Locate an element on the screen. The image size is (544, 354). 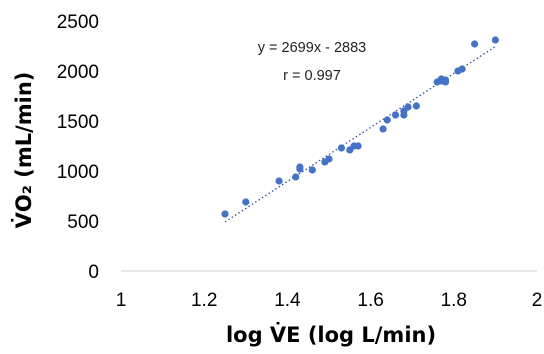
x-tick-label: 1.6 is located at coordinates (370, 300).